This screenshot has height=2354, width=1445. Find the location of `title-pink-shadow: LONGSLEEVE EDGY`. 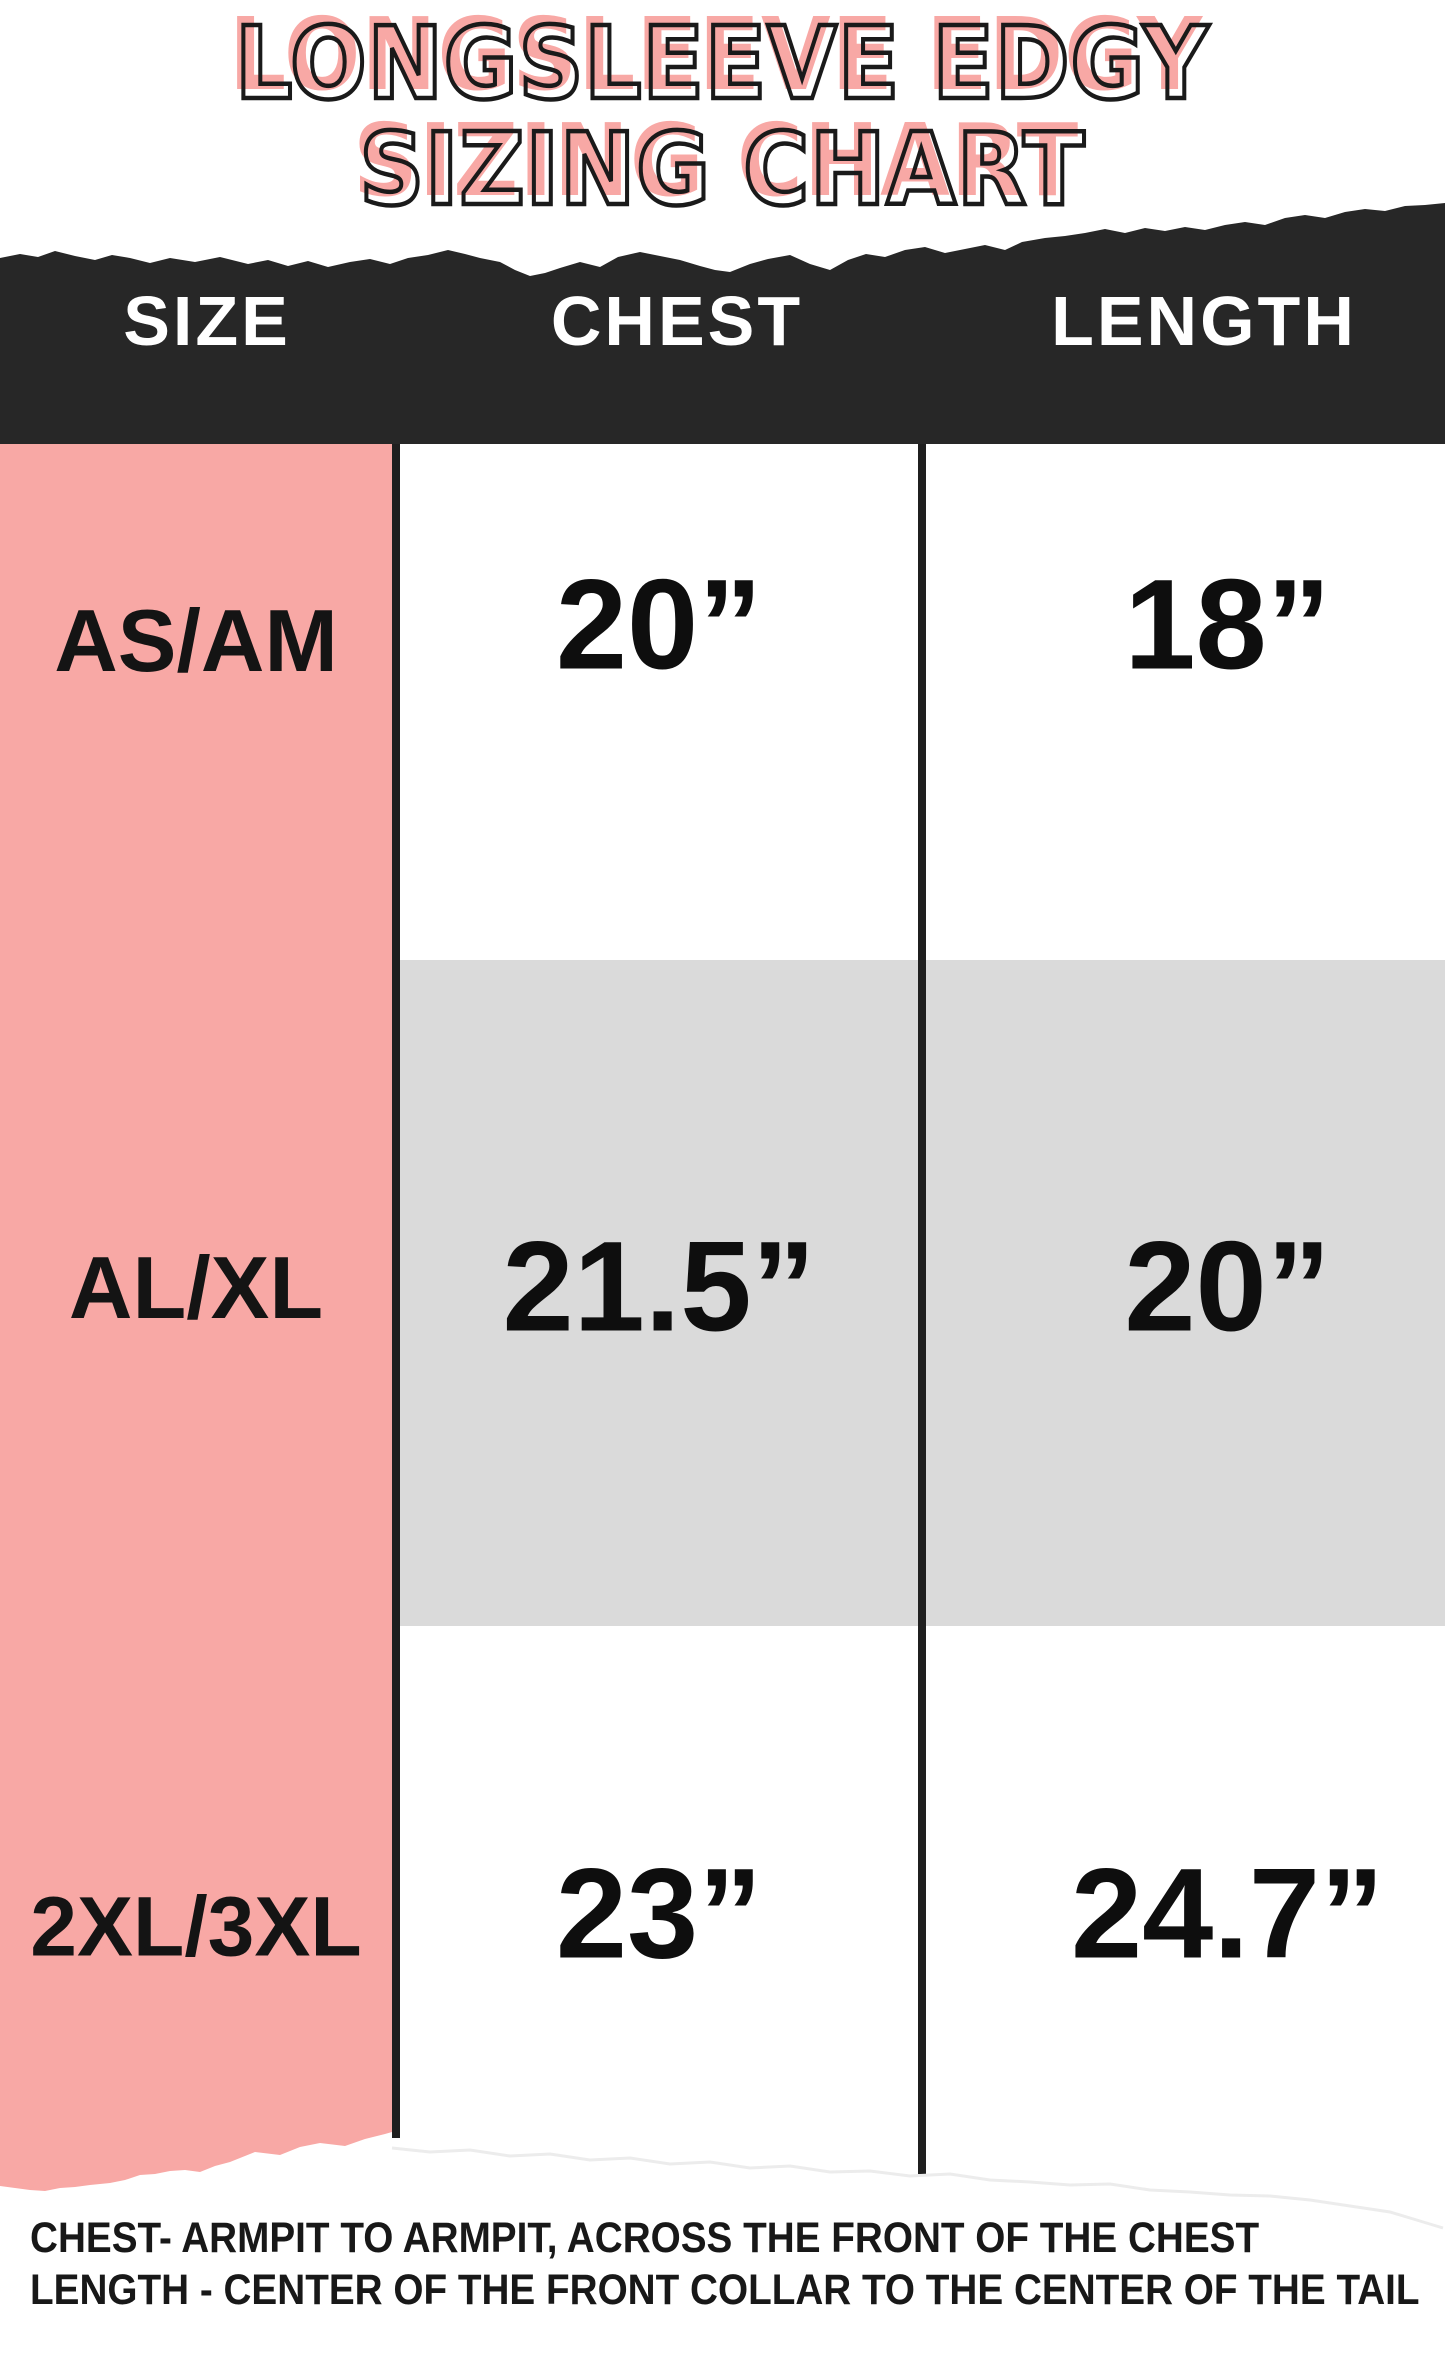

title-pink-shadow: LONGSLEEVE EDGY is located at coordinates (716, 56).